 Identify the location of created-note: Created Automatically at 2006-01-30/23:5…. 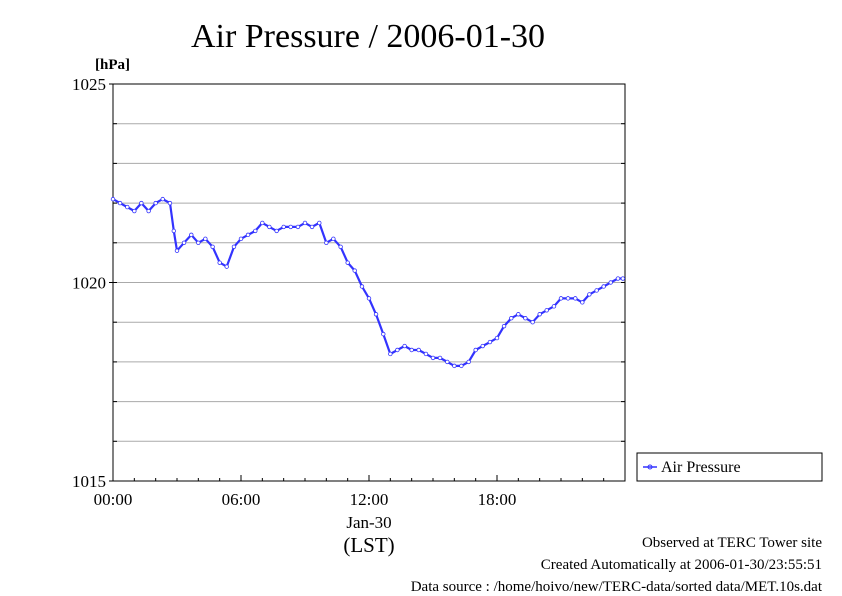
(681, 565).